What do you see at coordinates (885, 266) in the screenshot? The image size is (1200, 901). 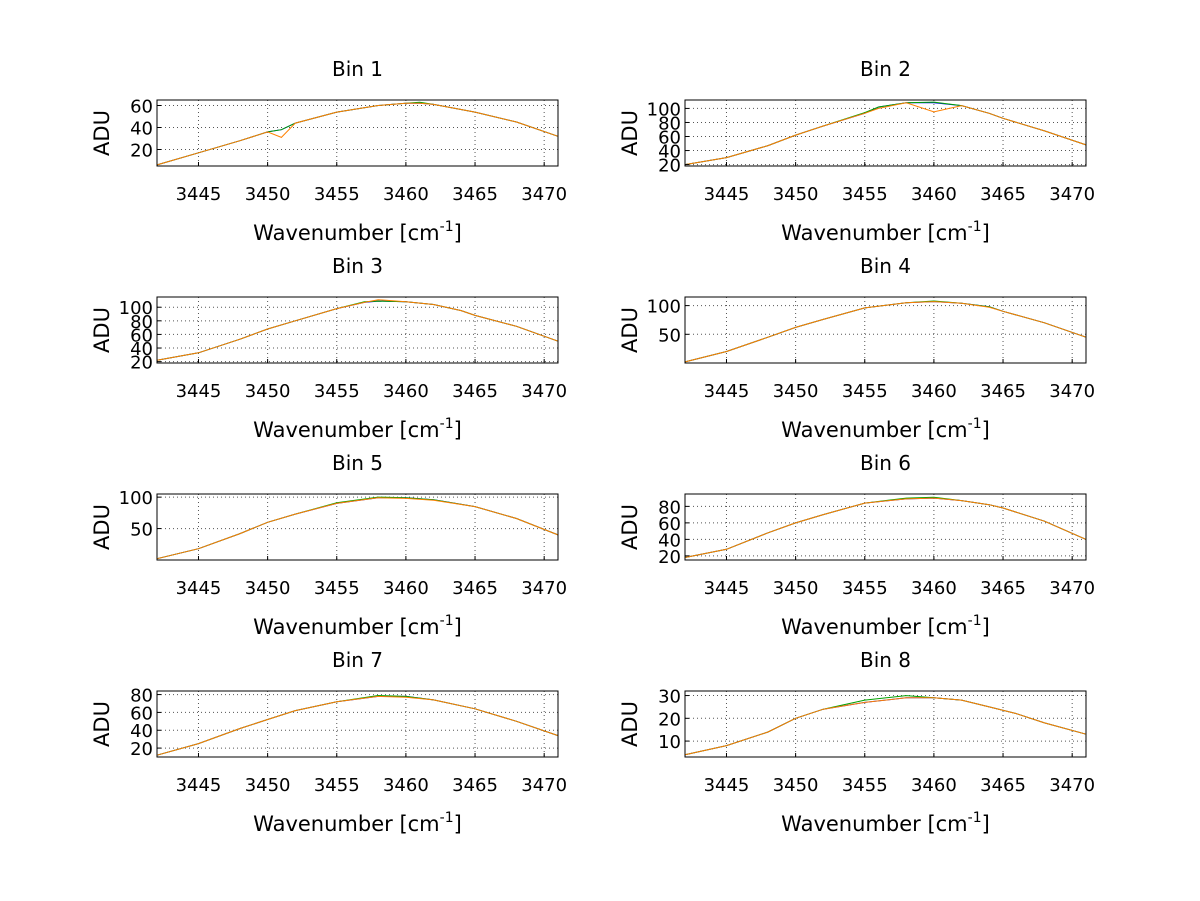 I see `subplot-title: Bin 4` at bounding box center [885, 266].